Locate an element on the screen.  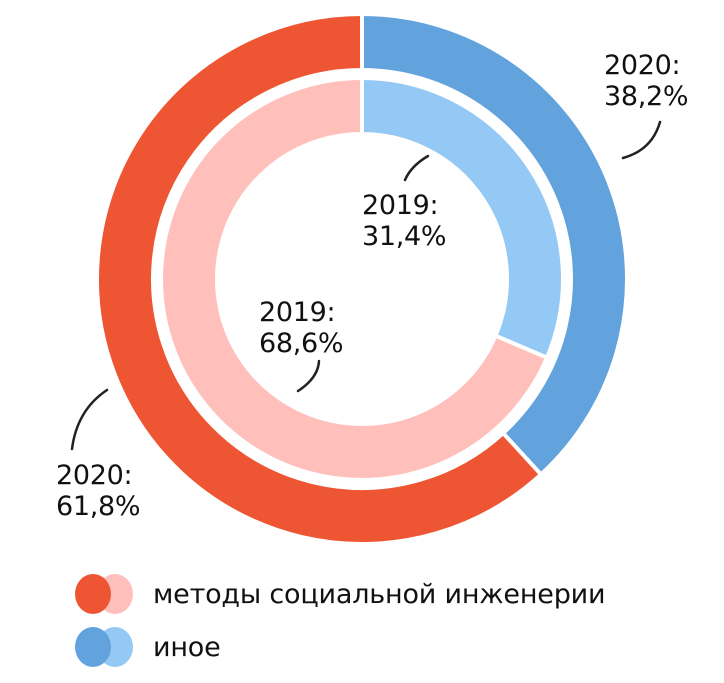
label-value: 61,8% is located at coordinates (98, 506).